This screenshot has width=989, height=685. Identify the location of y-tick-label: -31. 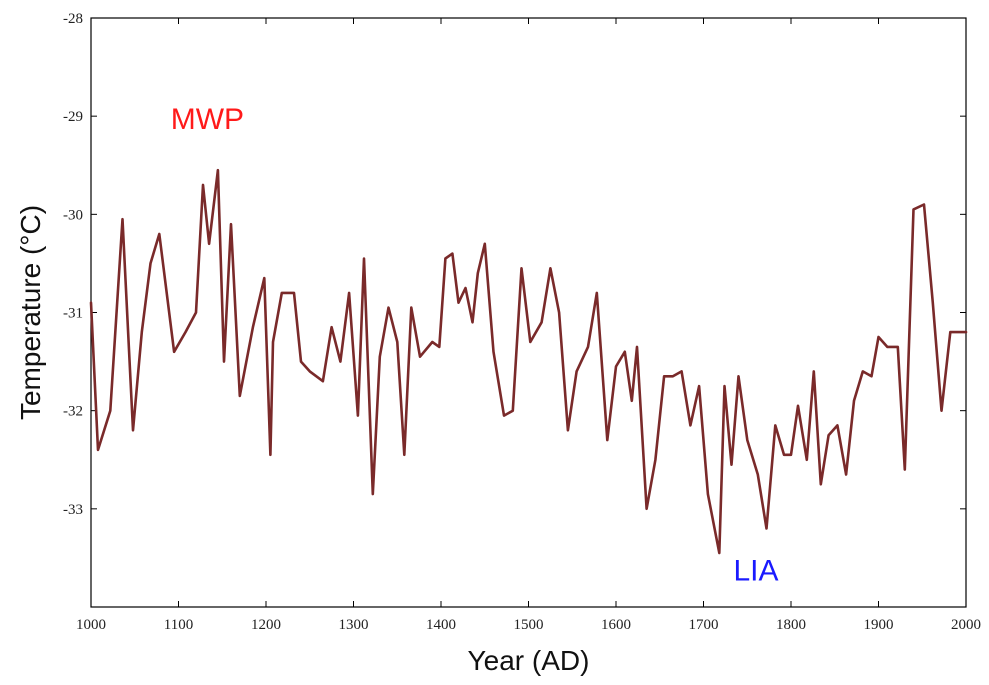
(73, 314).